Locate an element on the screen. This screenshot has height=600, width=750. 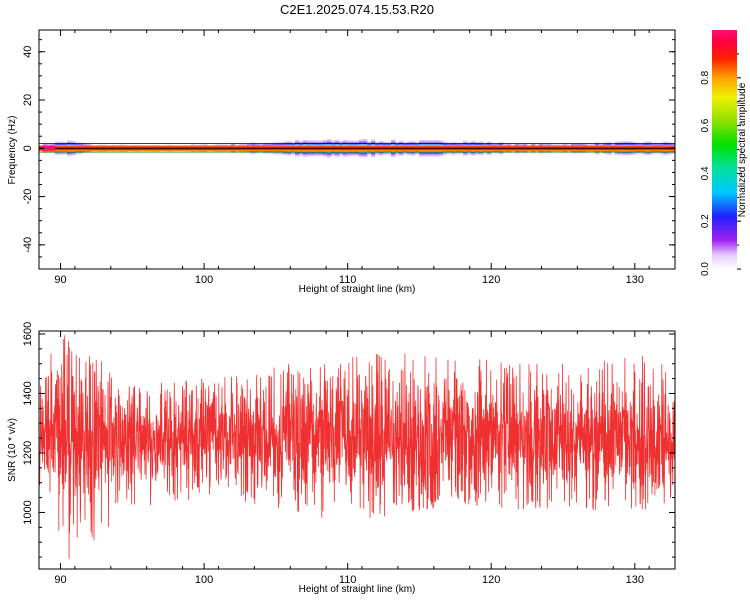
snr-xtick-label: 110 is located at coordinates (348, 580).